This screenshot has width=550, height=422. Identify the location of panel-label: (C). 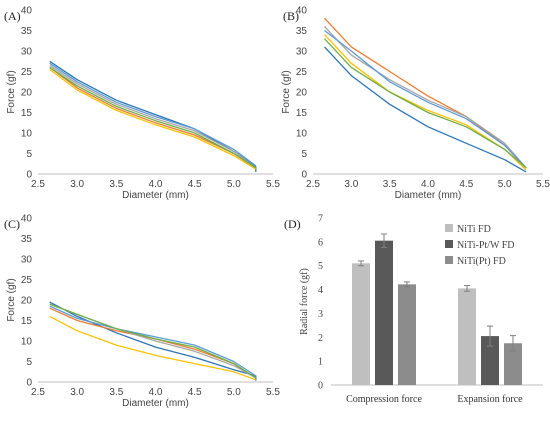
(12, 224).